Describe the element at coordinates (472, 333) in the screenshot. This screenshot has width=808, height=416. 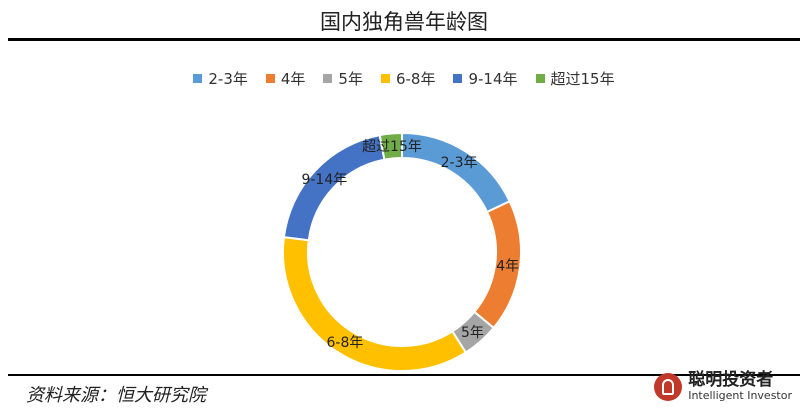
I see `slice-label: 5年` at that location.